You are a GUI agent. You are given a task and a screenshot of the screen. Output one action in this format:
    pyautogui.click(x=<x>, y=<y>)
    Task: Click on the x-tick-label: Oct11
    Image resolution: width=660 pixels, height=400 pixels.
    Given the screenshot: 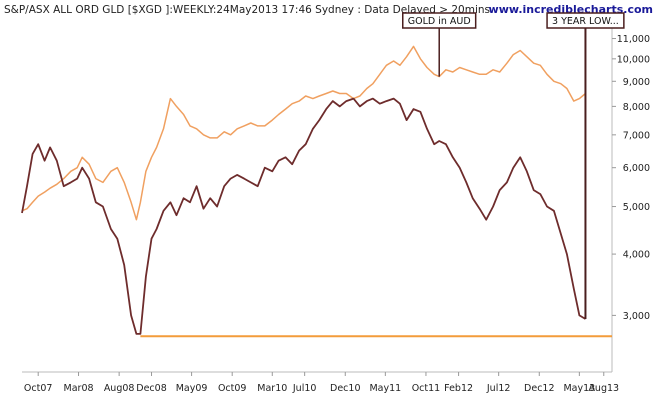 What is the action you would take?
    pyautogui.click(x=426, y=388)
    